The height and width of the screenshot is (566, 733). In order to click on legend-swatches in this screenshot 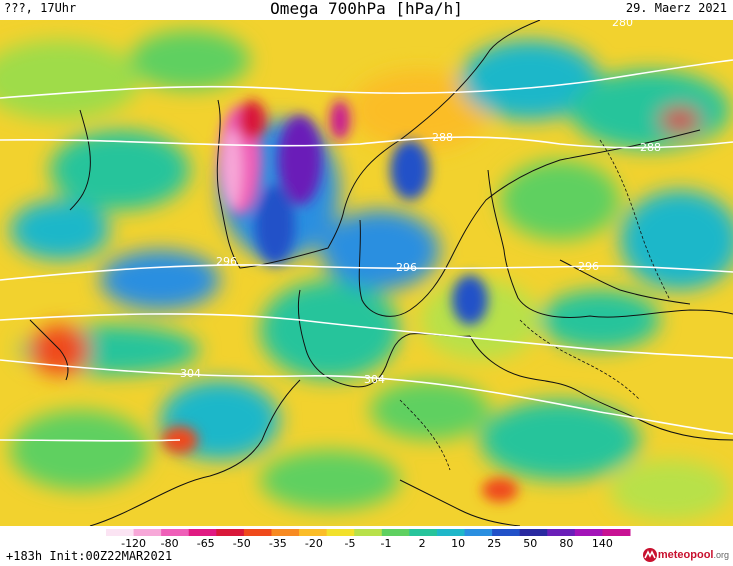, I will do `click(368, 532)`.